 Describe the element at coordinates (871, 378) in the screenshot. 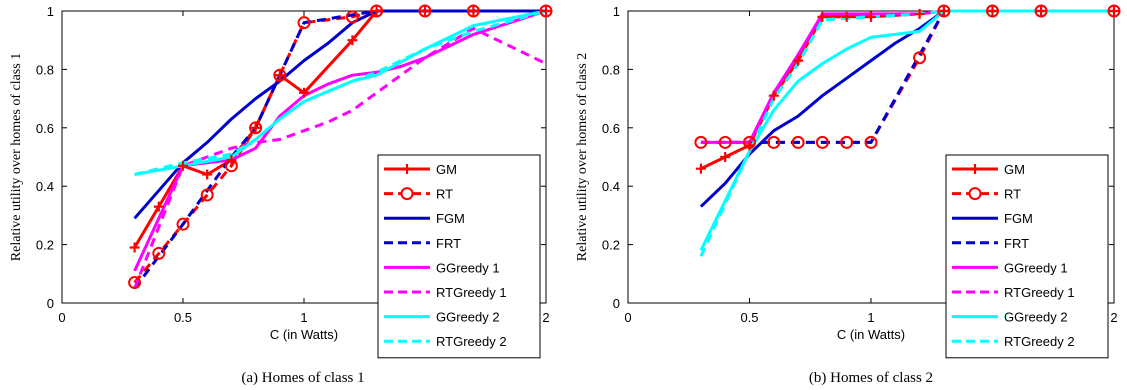

I see `figure-caption: (b) Homes of class 2` at that location.